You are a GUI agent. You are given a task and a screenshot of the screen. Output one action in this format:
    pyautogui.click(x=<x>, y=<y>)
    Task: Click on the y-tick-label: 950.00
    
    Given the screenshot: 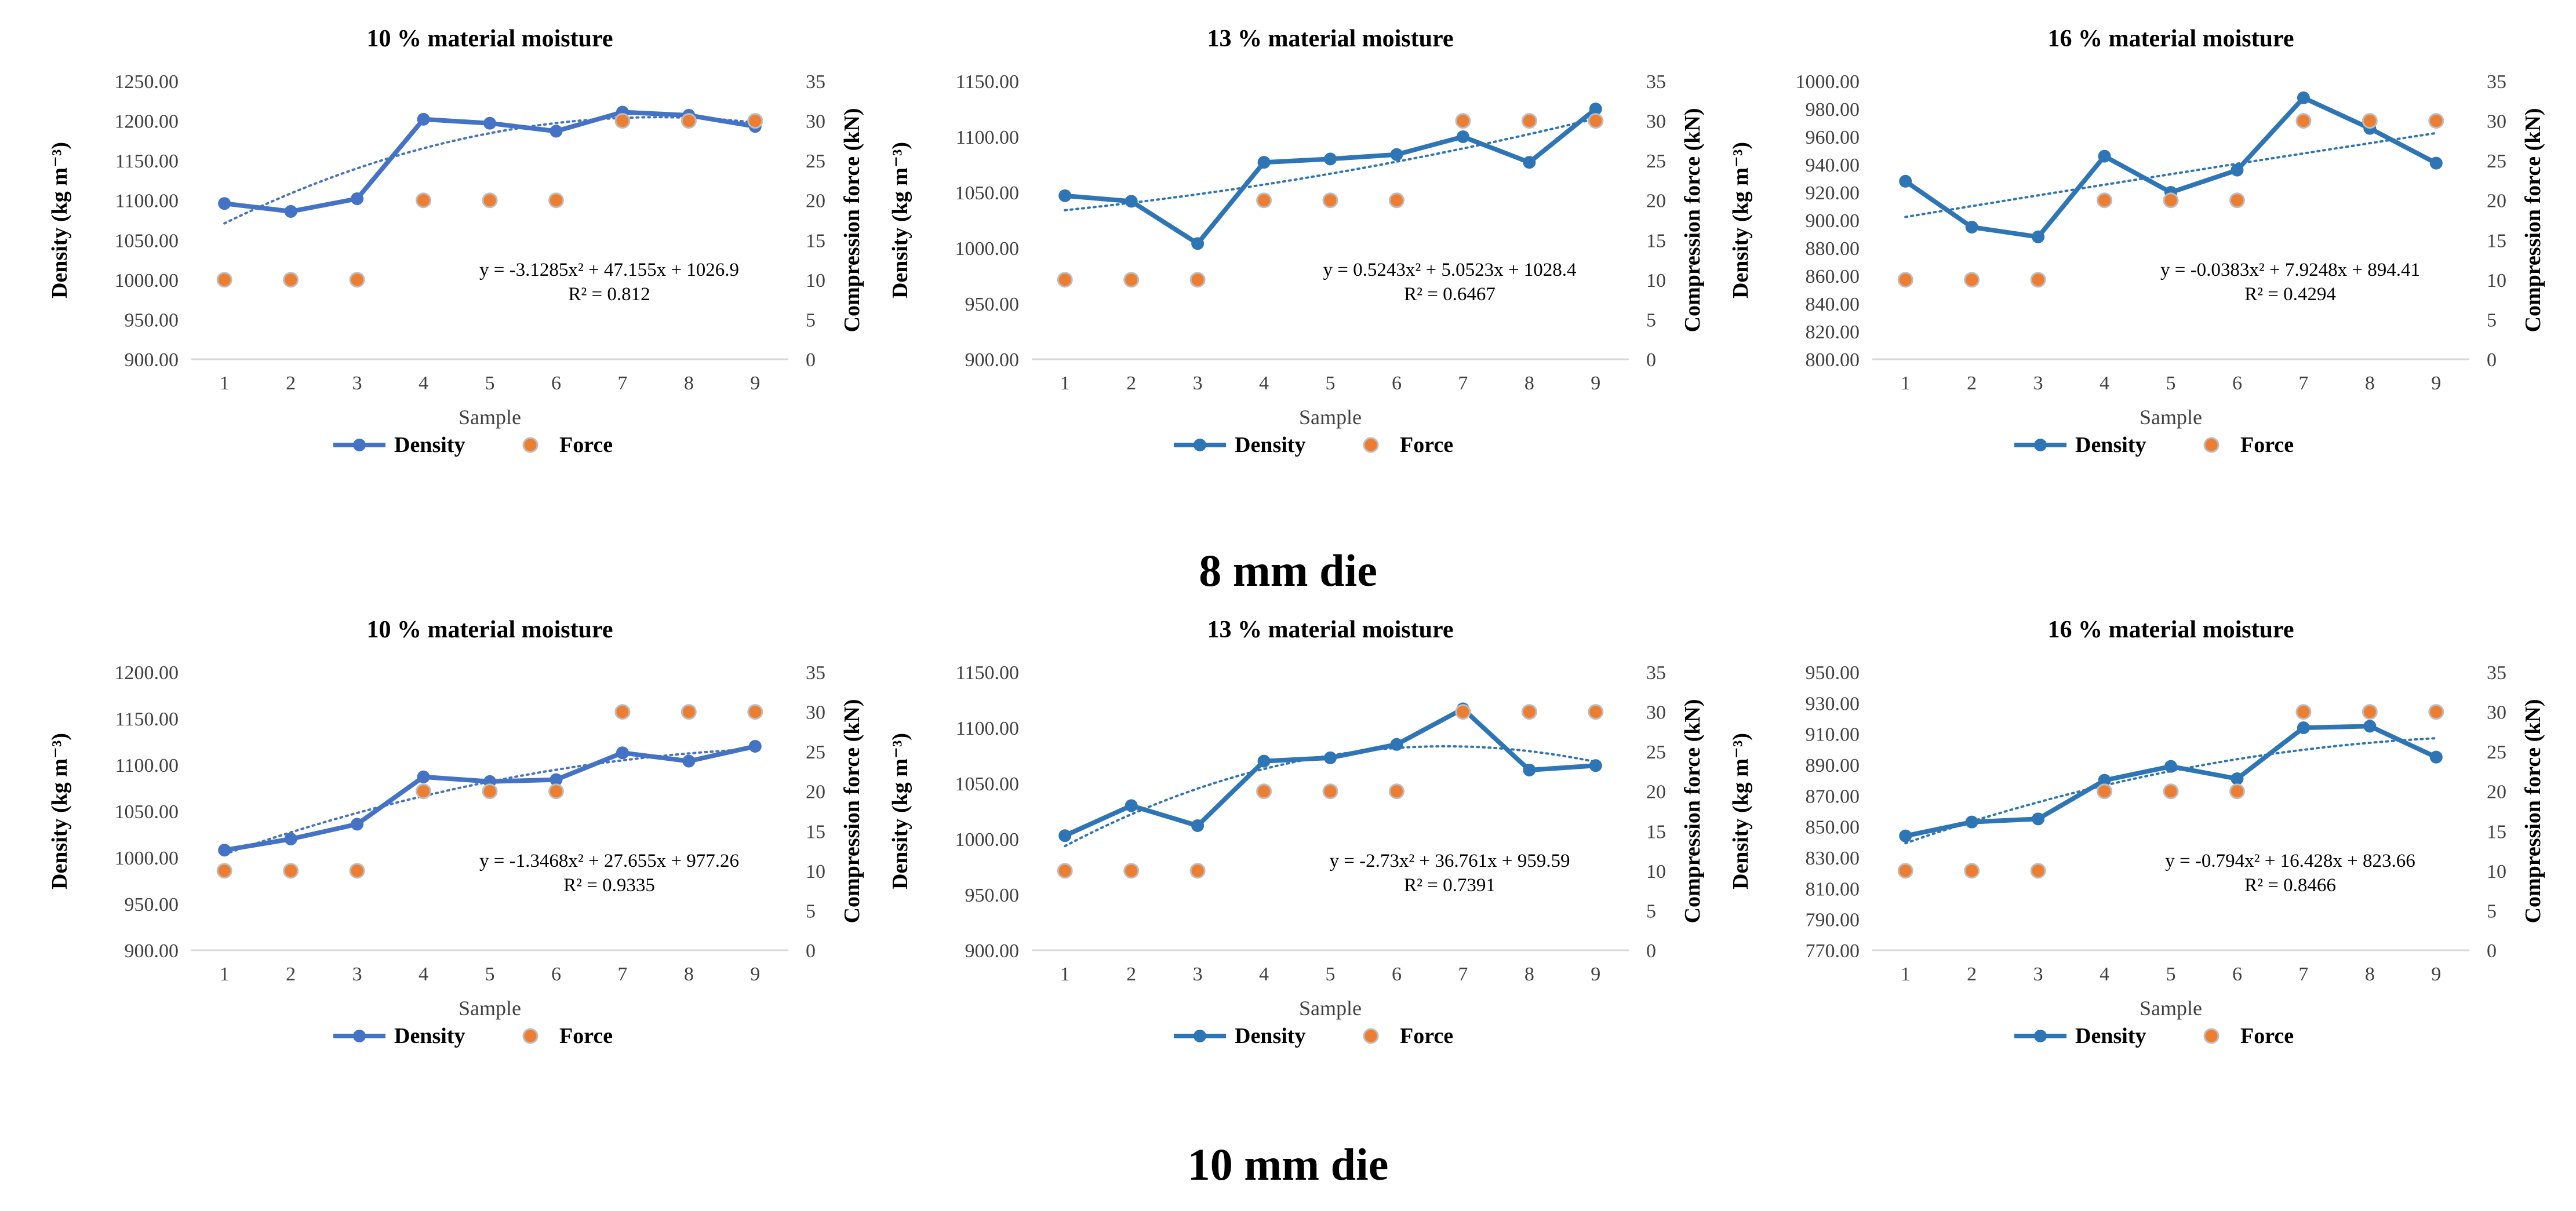 What is the action you would take?
    pyautogui.click(x=993, y=895)
    